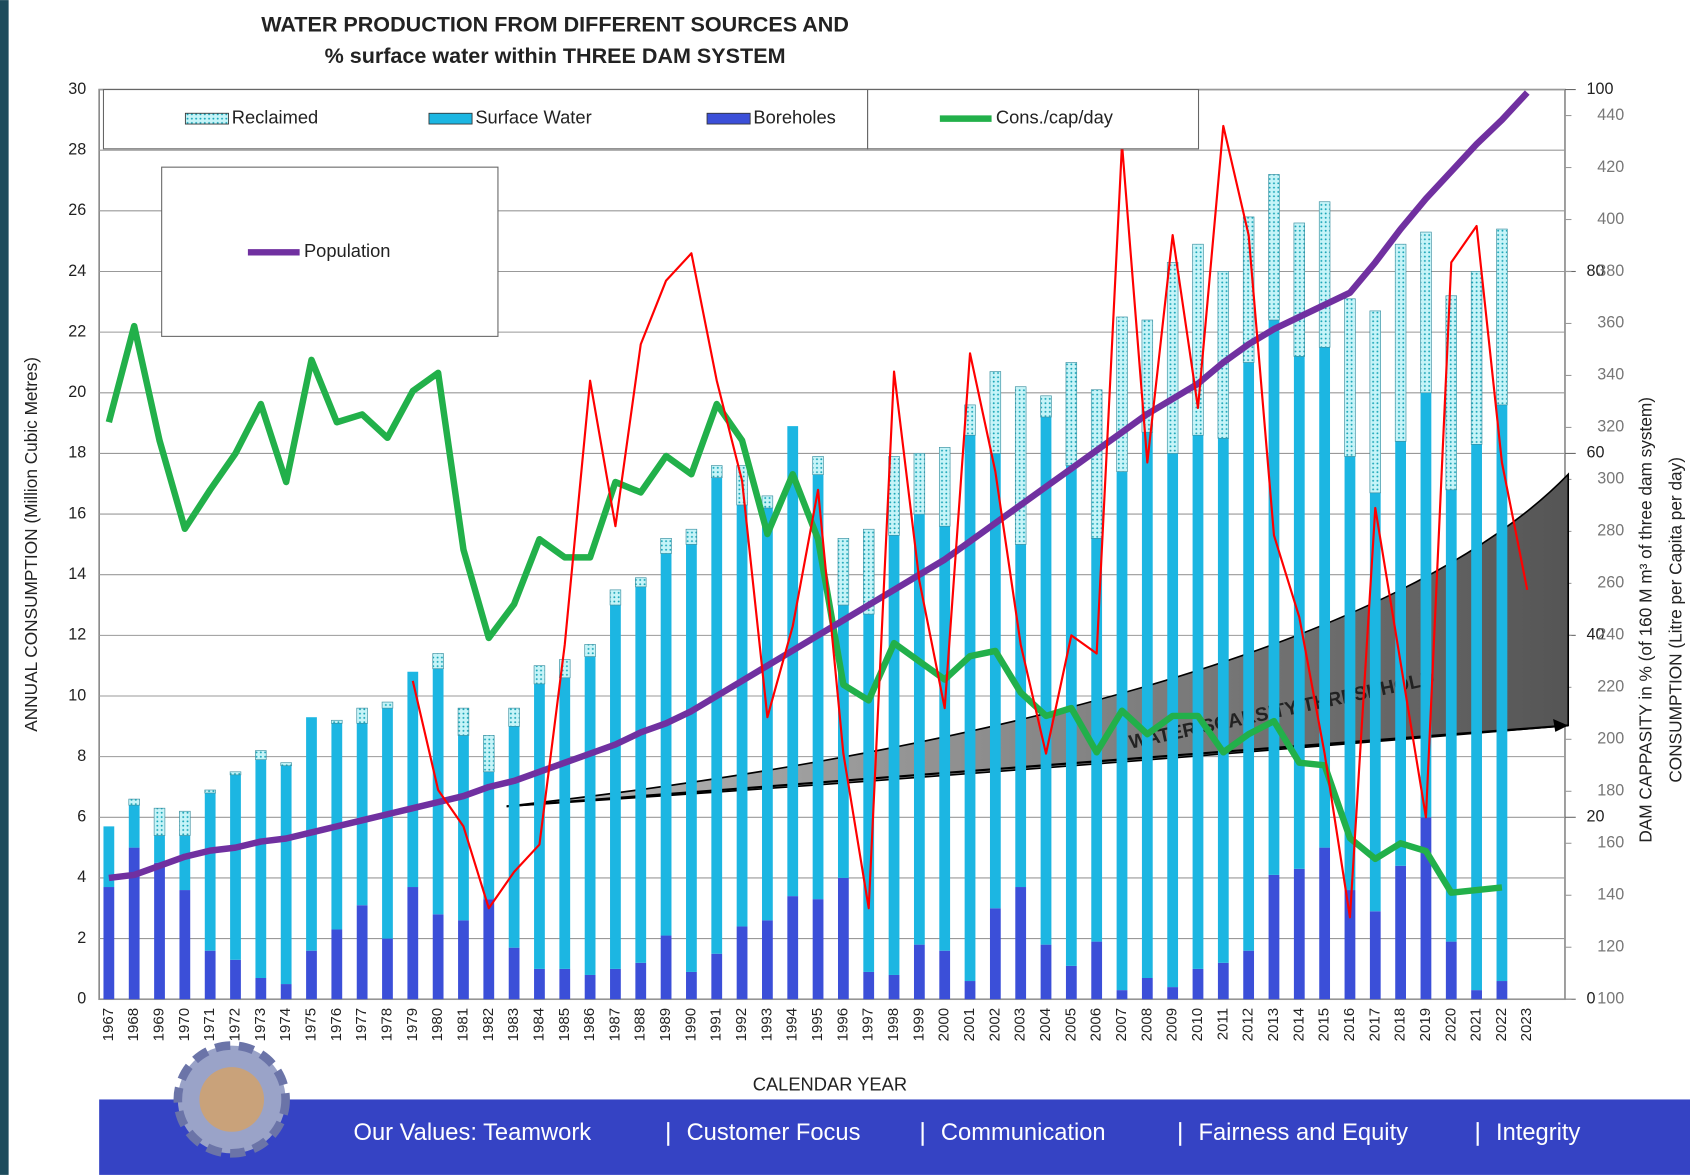 The width and height of the screenshot is (1690, 1175). What do you see at coordinates (1610, 375) in the screenshot?
I see `y2-tick-label: 340` at bounding box center [1610, 375].